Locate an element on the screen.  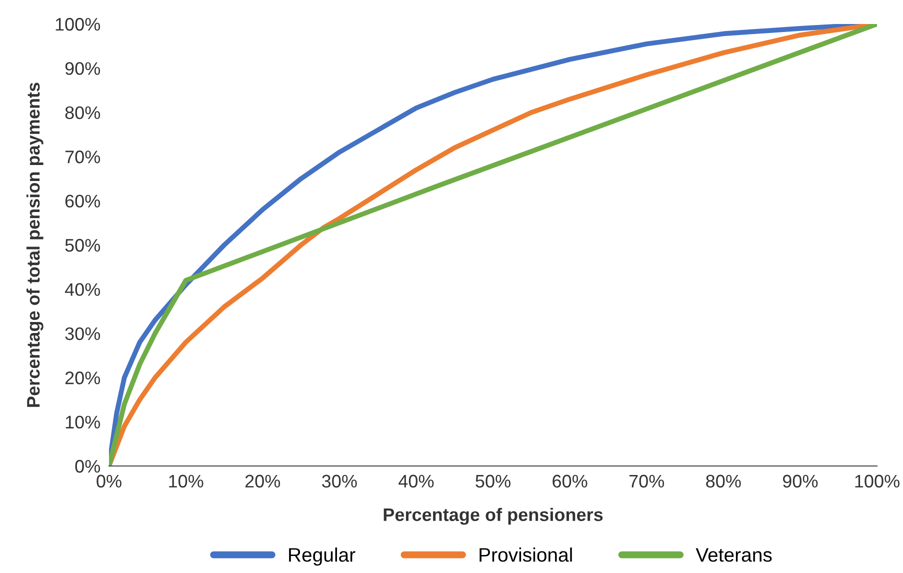
y-tick-label: 0% is located at coordinates (87, 466).